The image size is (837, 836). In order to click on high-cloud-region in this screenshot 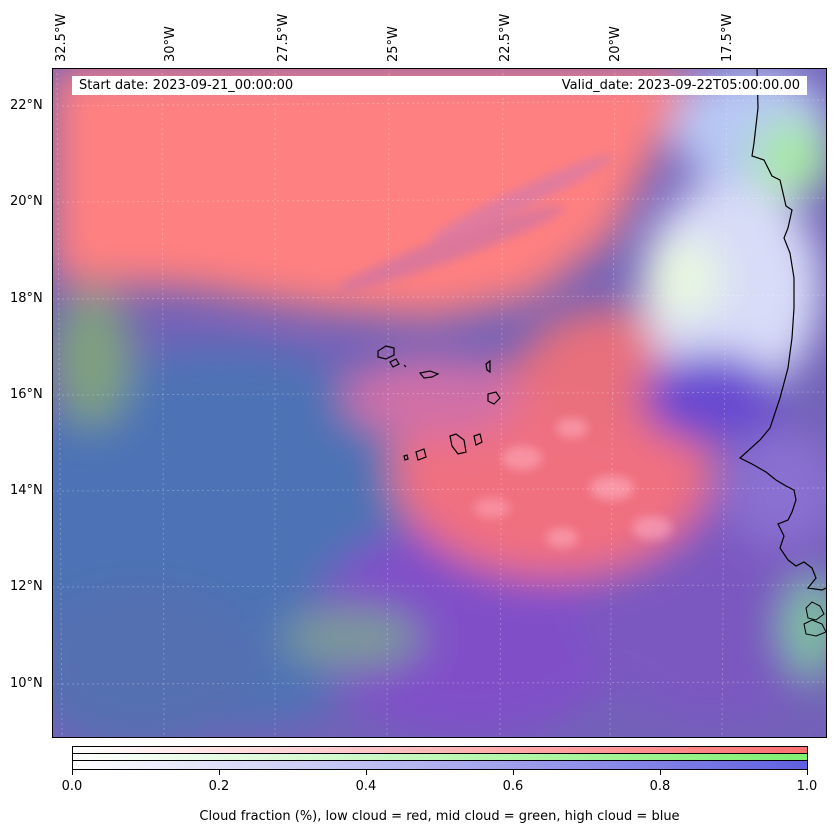, I will do `click(732, 288)`.